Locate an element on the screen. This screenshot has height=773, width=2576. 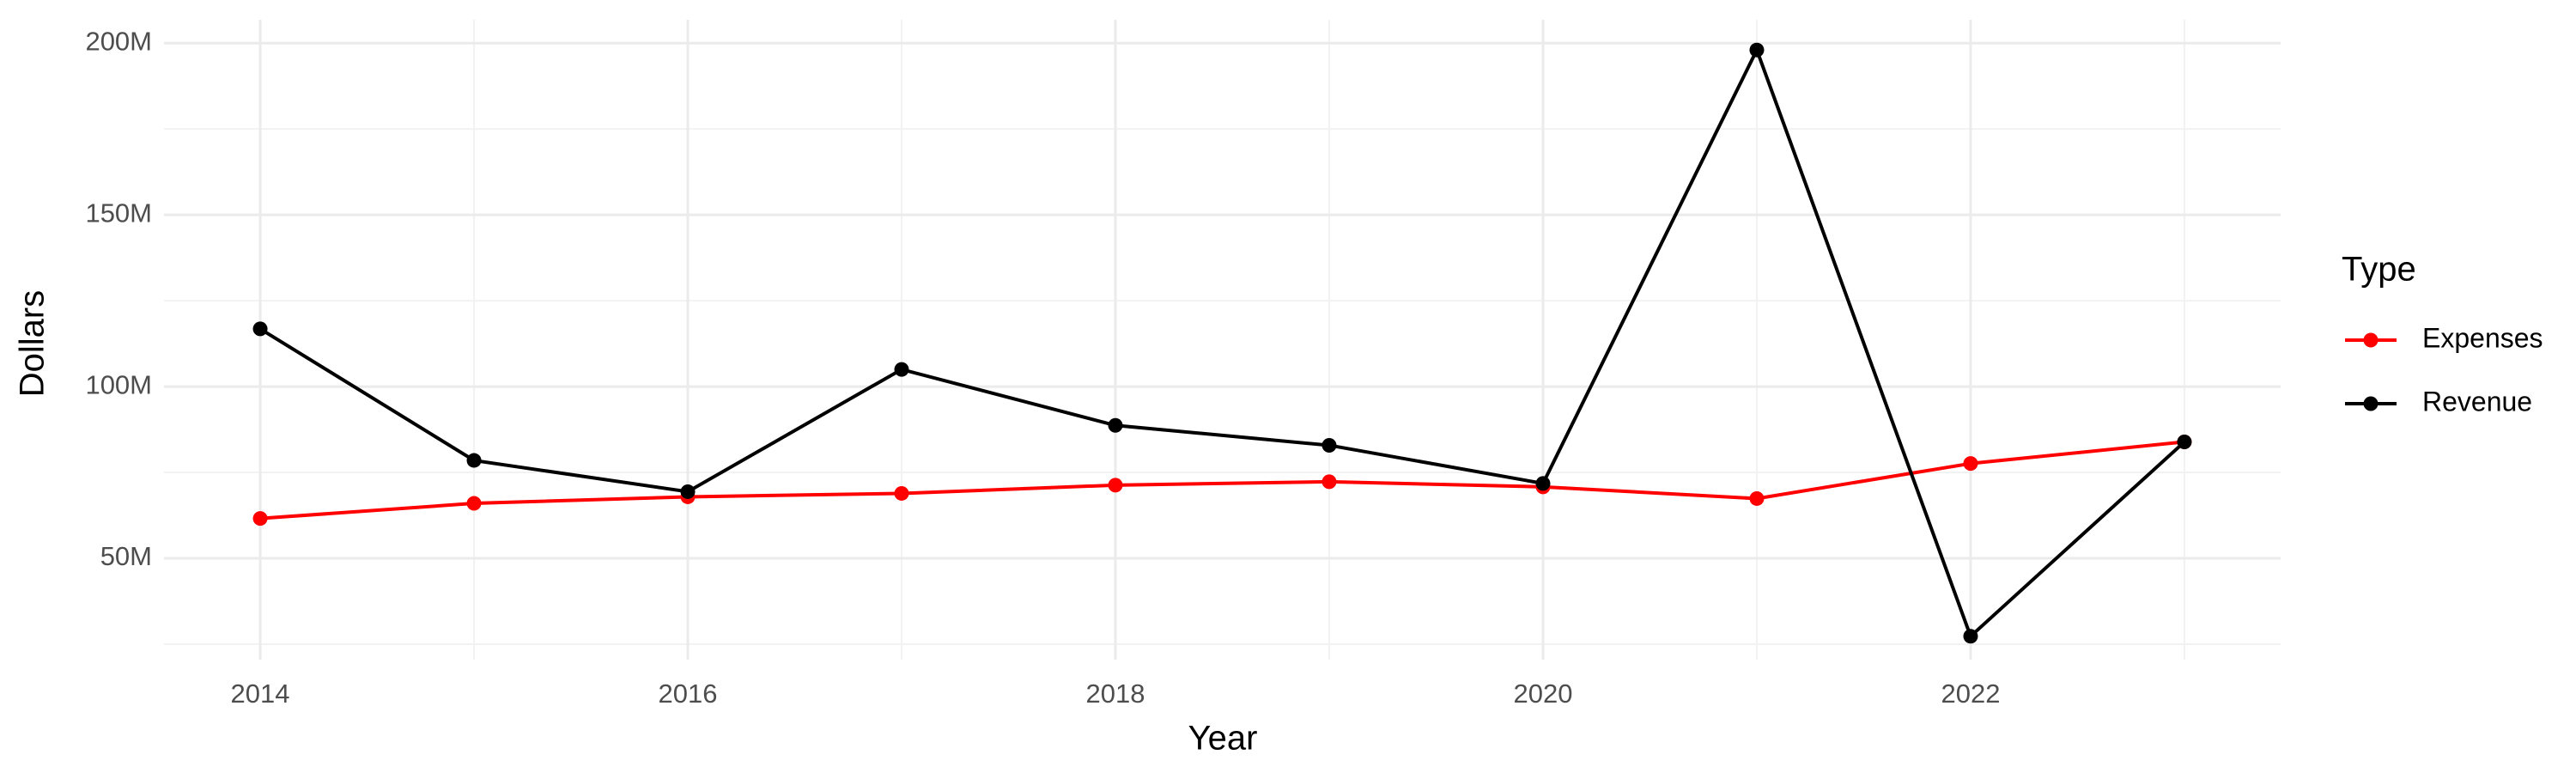
legend-label: Expenses is located at coordinates (2482, 337).